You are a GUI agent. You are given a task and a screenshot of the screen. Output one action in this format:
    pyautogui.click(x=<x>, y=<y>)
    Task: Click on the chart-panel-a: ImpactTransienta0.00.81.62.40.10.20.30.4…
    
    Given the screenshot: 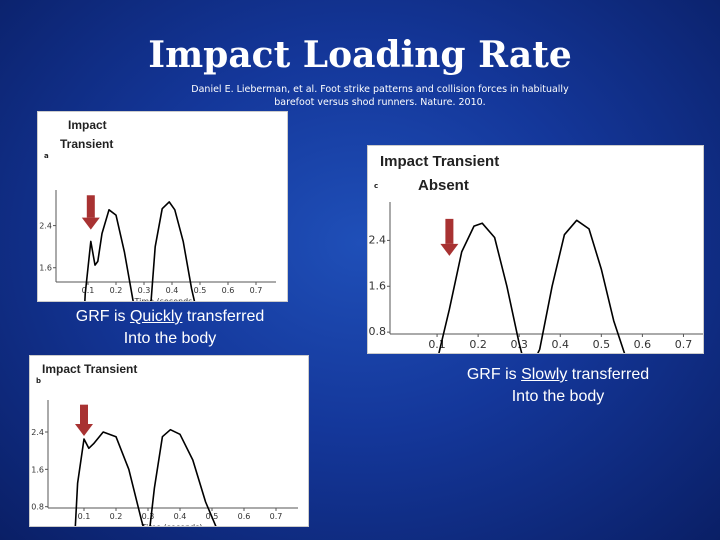 What is the action you would take?
    pyautogui.click(x=162, y=206)
    